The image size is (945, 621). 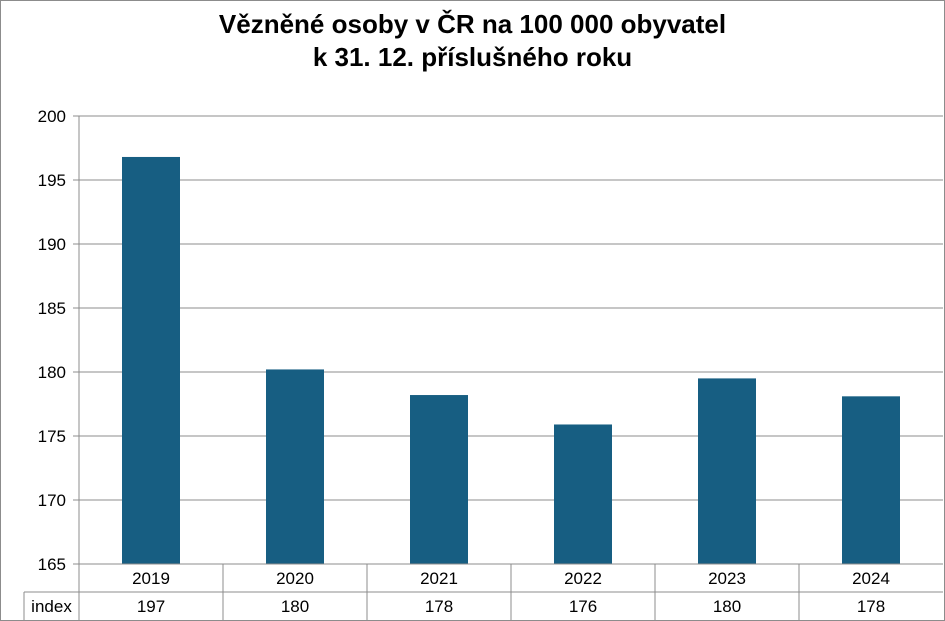 I want to click on x-tick-label: 2020, so click(x=295, y=578).